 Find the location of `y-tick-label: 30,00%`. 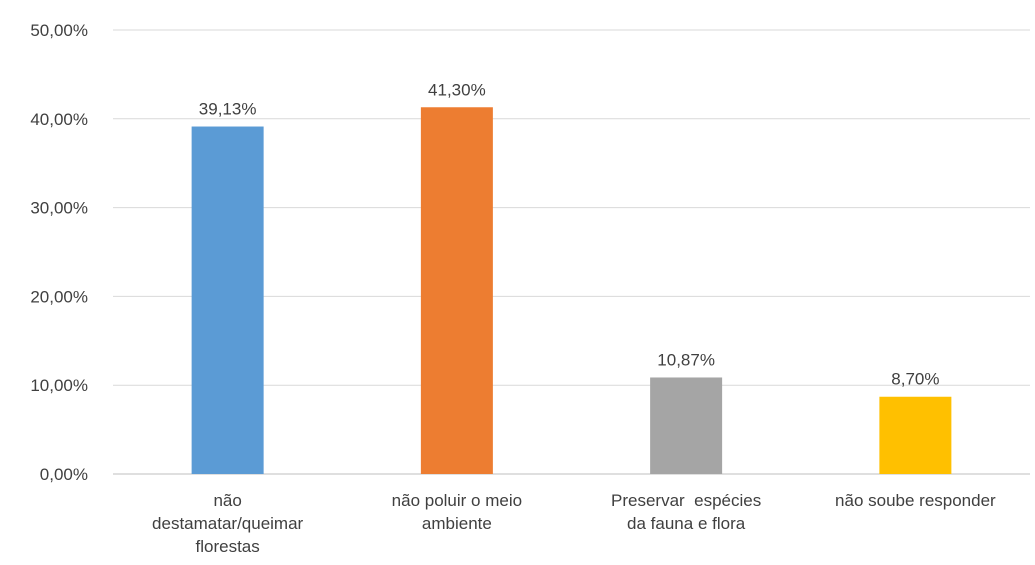

y-tick-label: 30,00% is located at coordinates (59, 208).